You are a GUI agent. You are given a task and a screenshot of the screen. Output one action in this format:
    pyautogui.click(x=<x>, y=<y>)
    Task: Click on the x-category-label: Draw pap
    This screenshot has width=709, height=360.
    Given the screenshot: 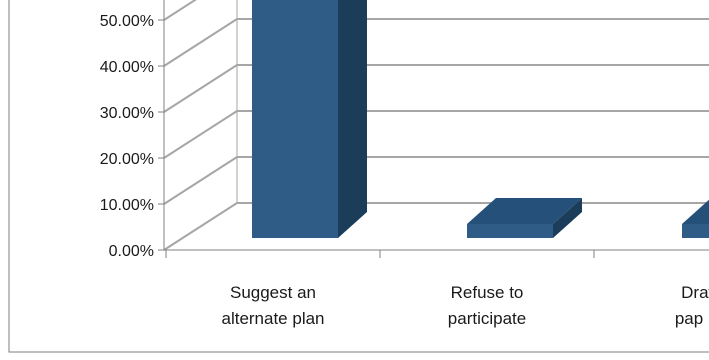 What is the action you would take?
    pyautogui.click(x=692, y=305)
    